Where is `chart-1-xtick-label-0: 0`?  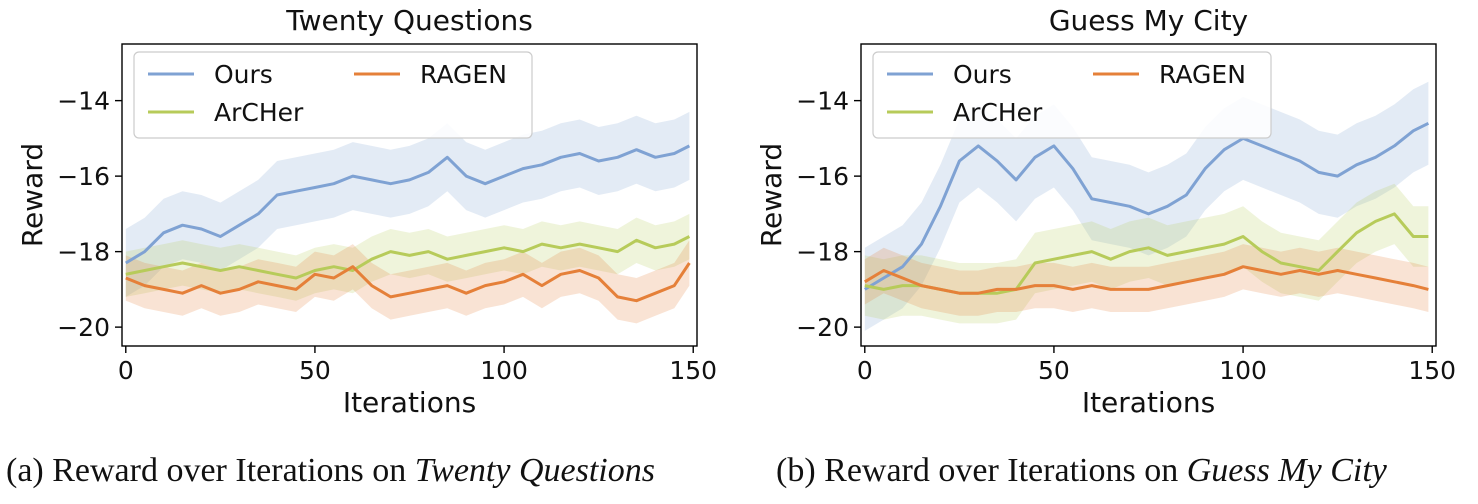
chart-1-xtick-label-0: 0 is located at coordinates (865, 370).